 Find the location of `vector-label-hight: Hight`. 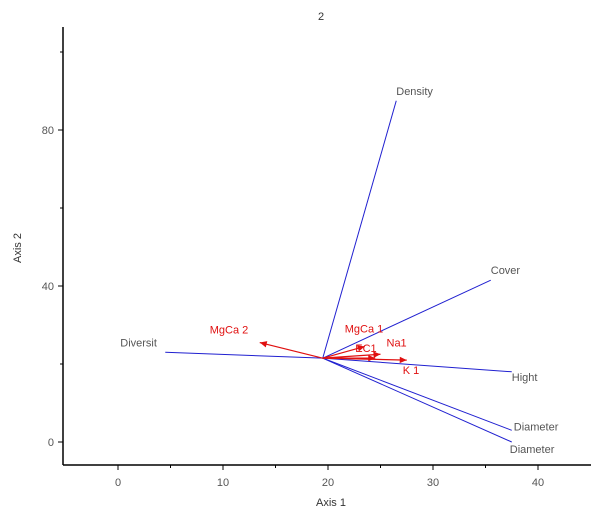

vector-label-hight: Hight is located at coordinates (525, 378).